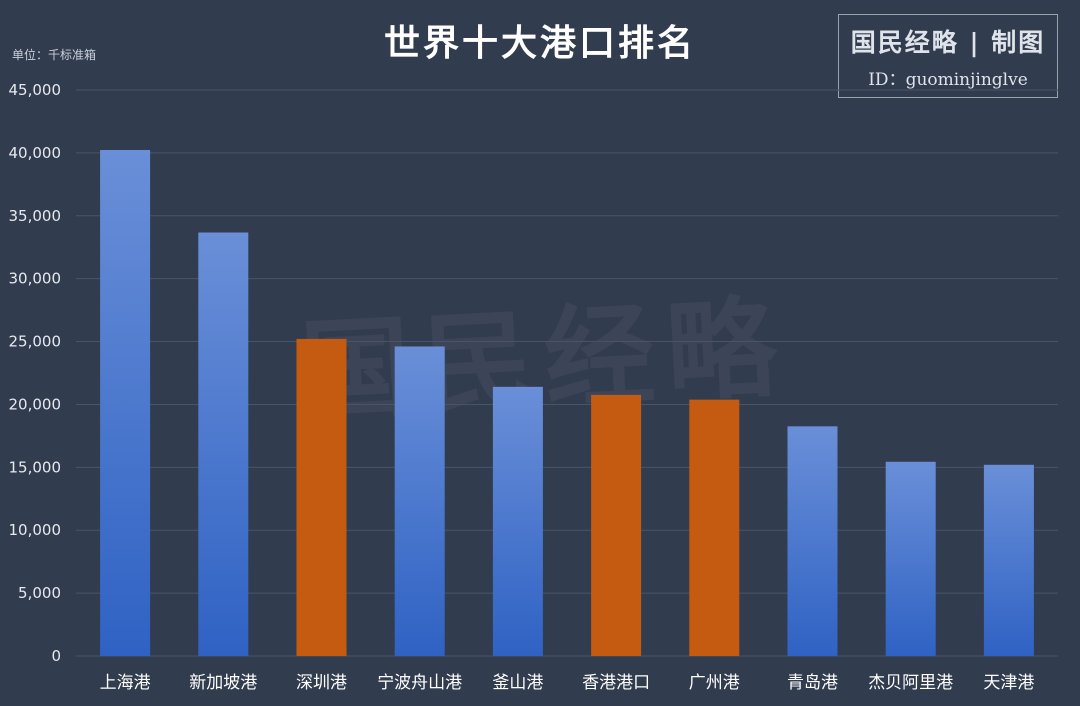 The height and width of the screenshot is (706, 1080). What do you see at coordinates (35, 216) in the screenshot?
I see `y-tick-label: 35,000` at bounding box center [35, 216].